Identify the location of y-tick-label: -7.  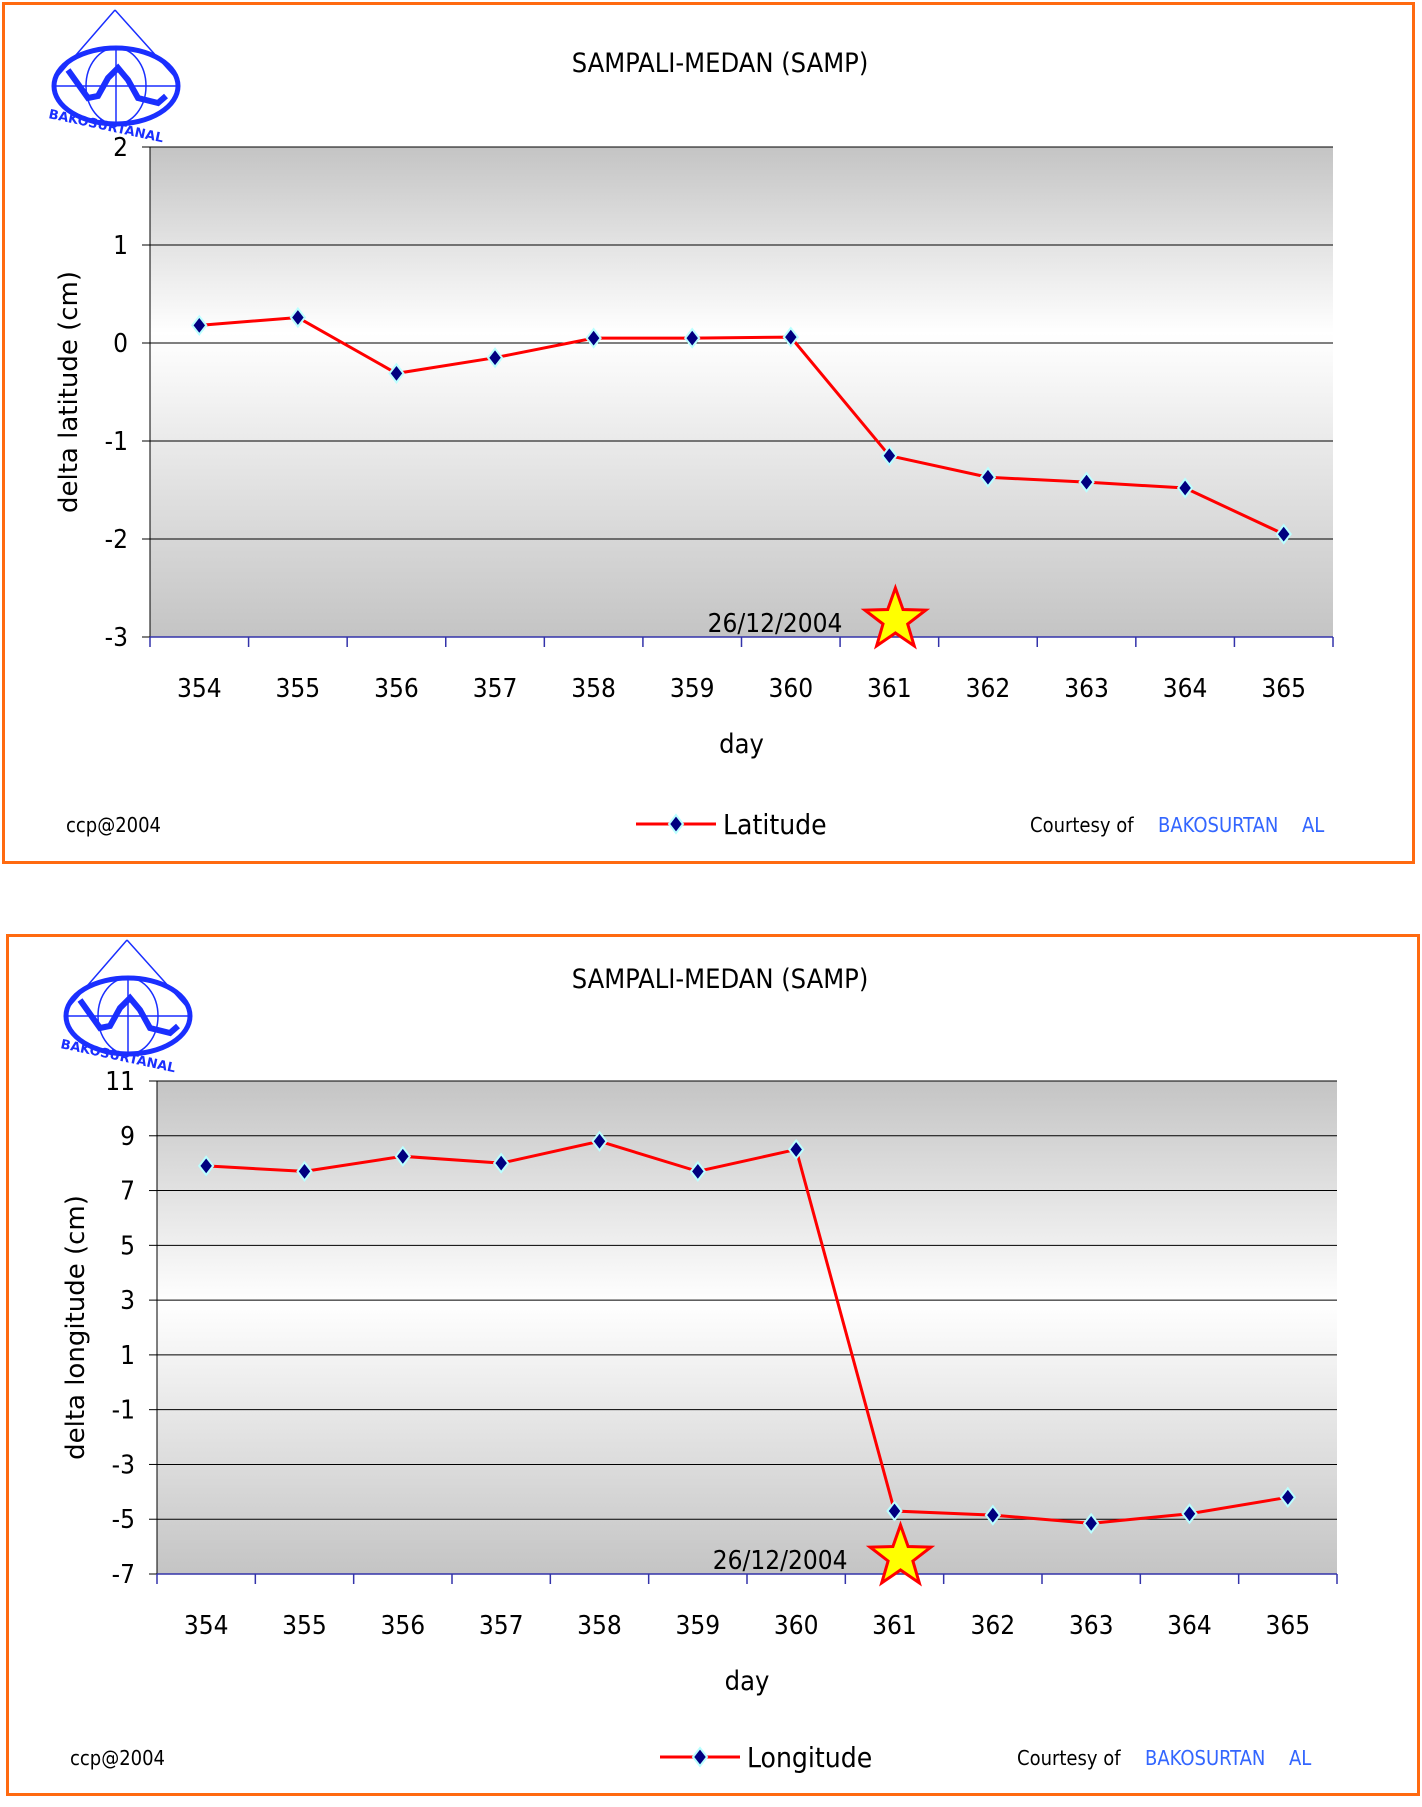
(123, 1575).